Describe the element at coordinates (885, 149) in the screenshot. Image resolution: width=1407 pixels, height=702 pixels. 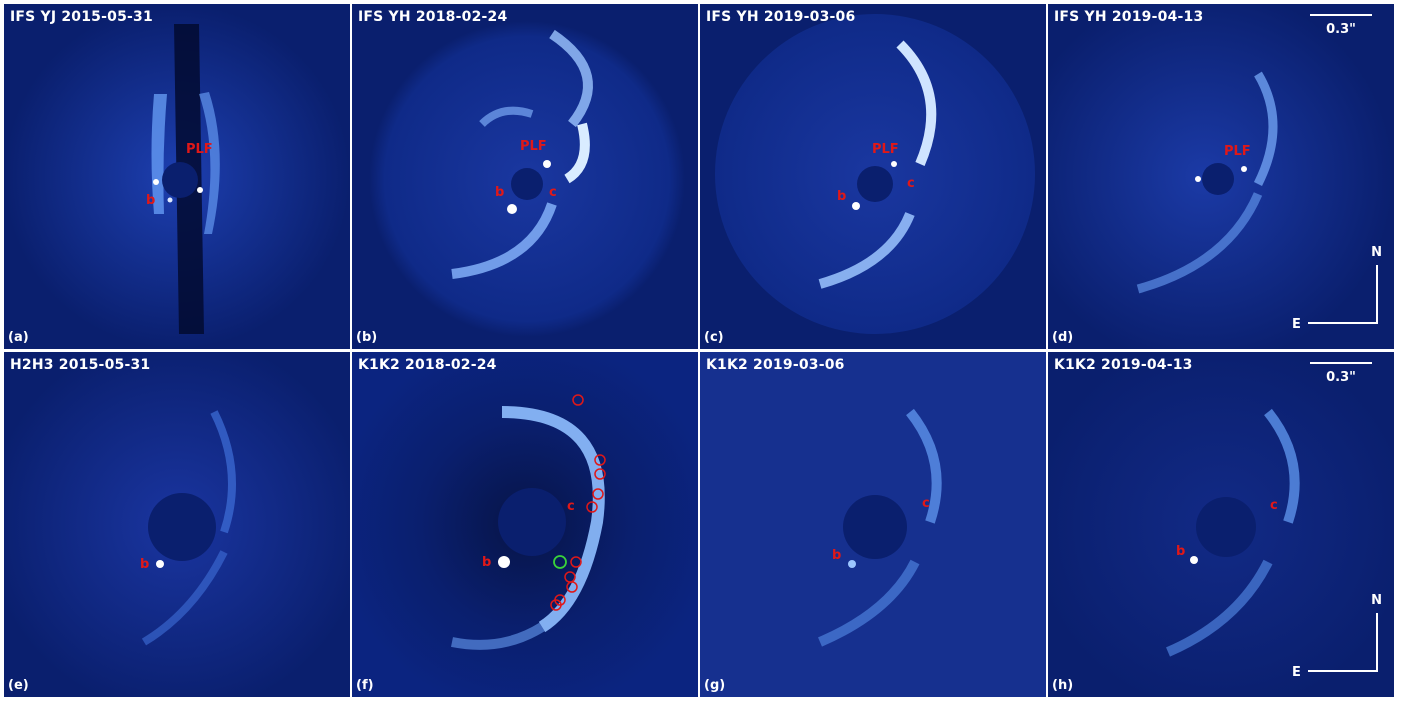
I see `panel-c-label-plf: PLF` at that location.